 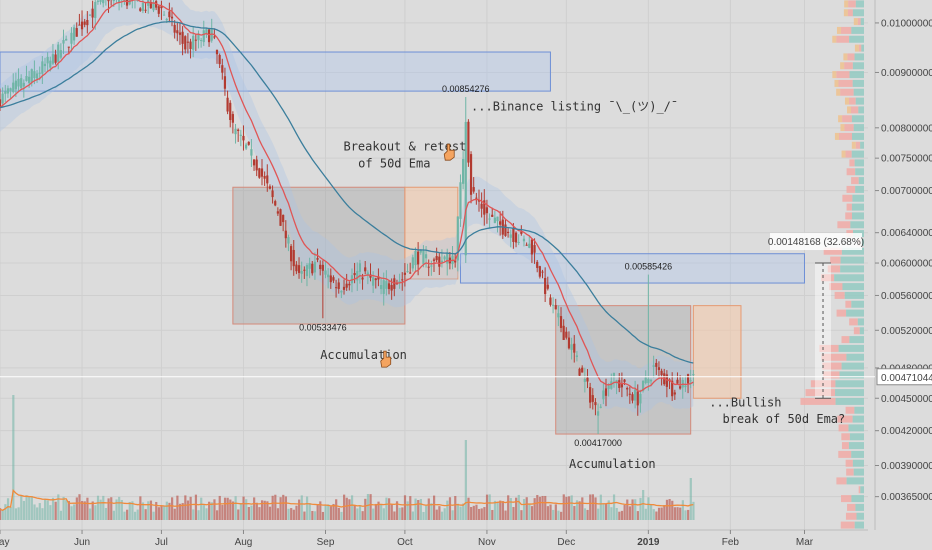 I want to click on x-axis-bg, so click(x=434, y=540).